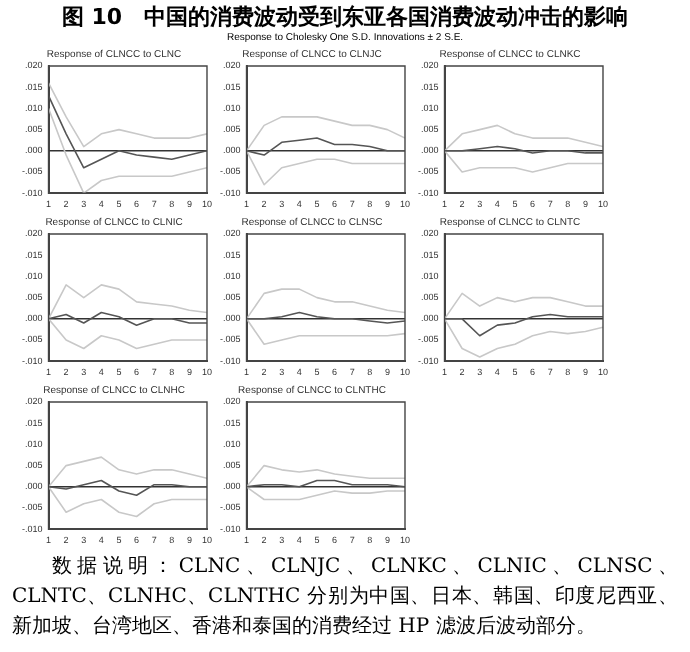  Describe the element at coordinates (345, 598) in the screenshot. I see `text: 数据说明：CLNC、CLNJC、CLNKC、CLNIC、CLNSC、CLNTC、CLNHC、CLNTHC 分别为中国、日本、韩国、印度尼西亚、新加坡、台湾地区、香港和泰国的消费经过 HP 滤波后波动部分。` at that location.